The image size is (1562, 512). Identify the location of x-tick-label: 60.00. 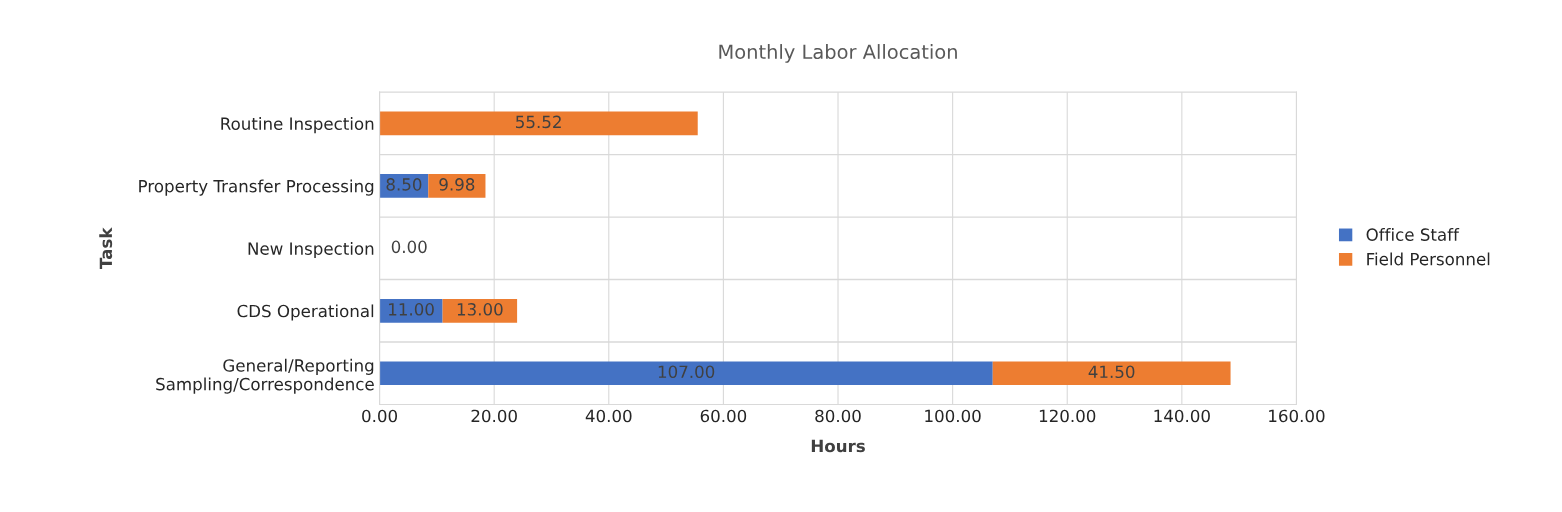
(723, 416).